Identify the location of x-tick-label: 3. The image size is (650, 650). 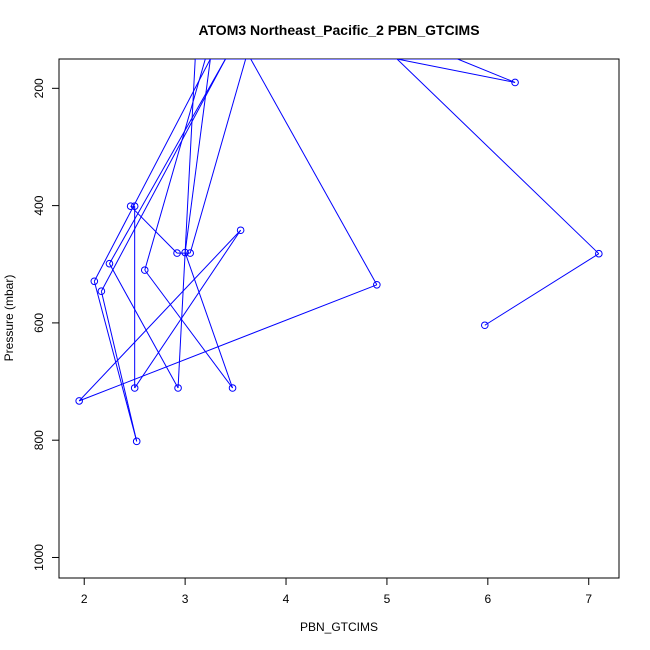
(185, 599).